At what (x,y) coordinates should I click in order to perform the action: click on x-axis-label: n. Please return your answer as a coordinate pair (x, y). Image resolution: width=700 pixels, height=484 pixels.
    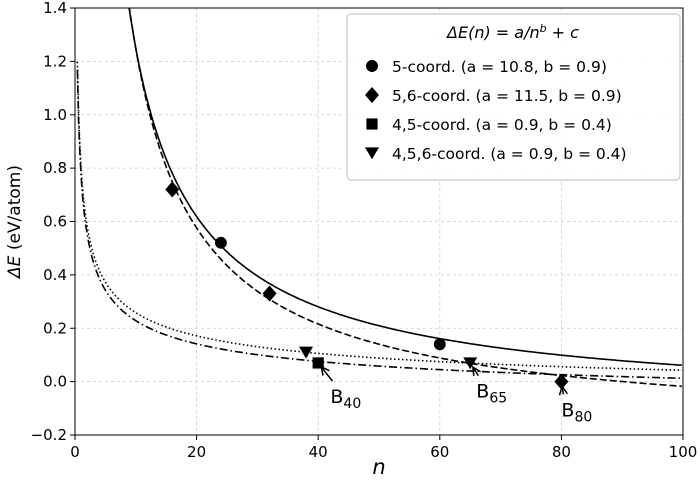
    Looking at the image, I should click on (378, 467).